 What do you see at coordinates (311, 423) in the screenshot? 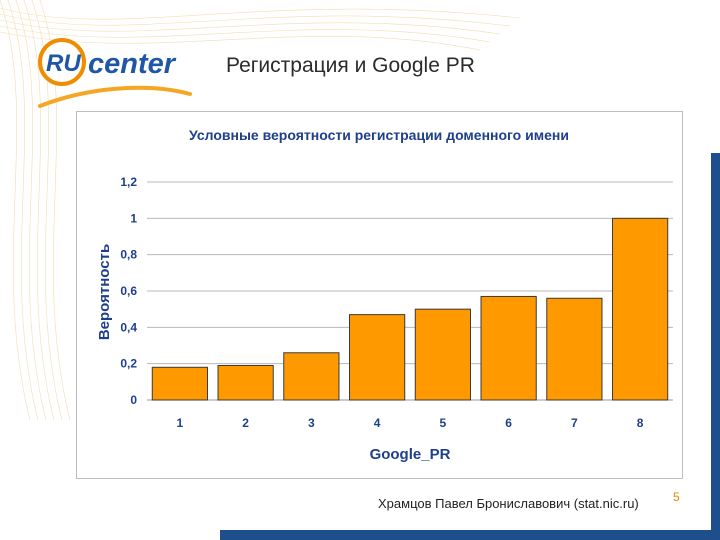
I see `x-tick-label: 3` at bounding box center [311, 423].